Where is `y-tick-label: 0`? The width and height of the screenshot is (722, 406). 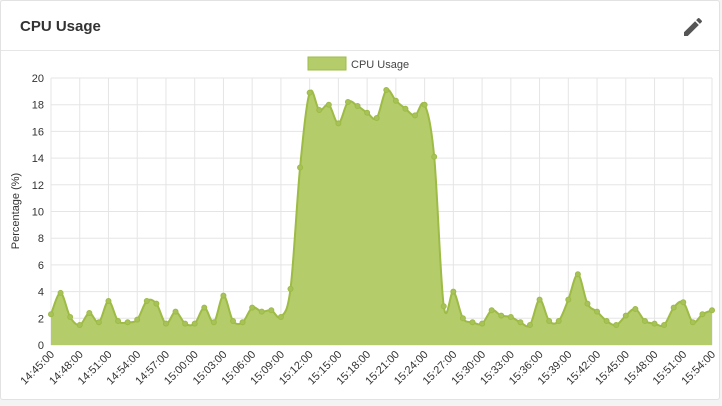 y-tick-label: 0 is located at coordinates (41, 346).